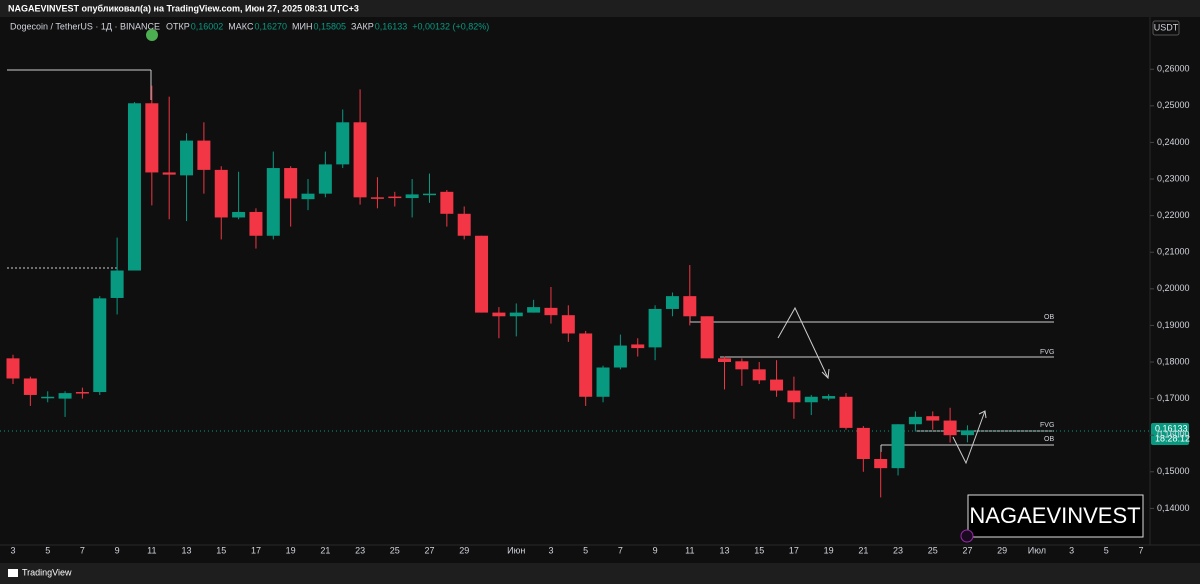 The width and height of the screenshot is (1200, 584). What do you see at coordinates (829, 550) in the screenshot?
I see `x-tick-label: 19` at bounding box center [829, 550].